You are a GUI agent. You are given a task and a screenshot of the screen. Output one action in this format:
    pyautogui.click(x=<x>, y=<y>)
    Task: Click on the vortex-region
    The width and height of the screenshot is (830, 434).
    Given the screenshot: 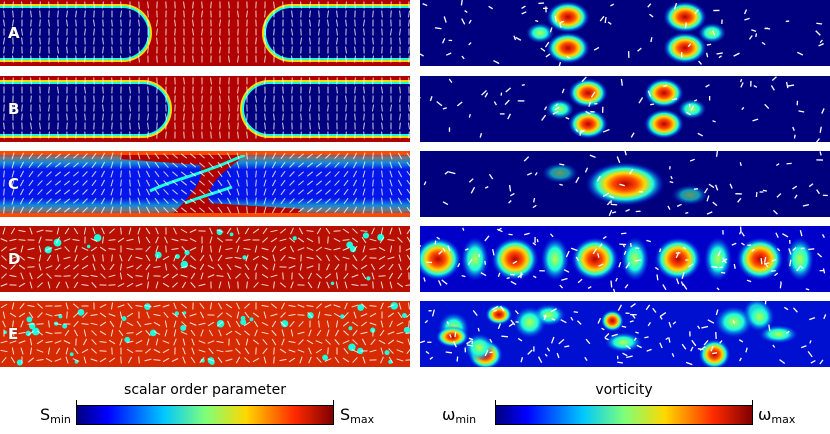 What is the action you would take?
    pyautogui.click(x=778, y=334)
    